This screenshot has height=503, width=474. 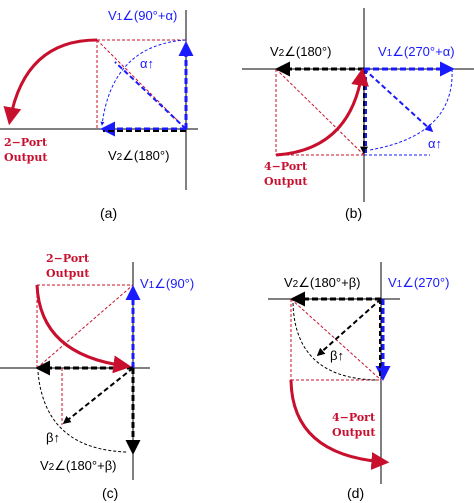 I want to click on panel-c-guide-diagonal, so click(x=85, y=326).